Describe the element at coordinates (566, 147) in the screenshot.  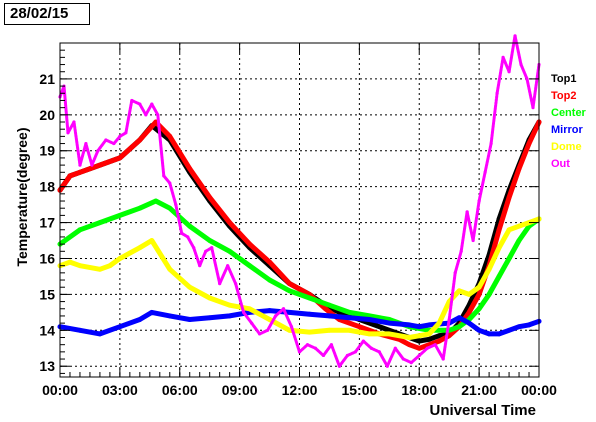
I see `legend-entry-dome: Dome` at that location.